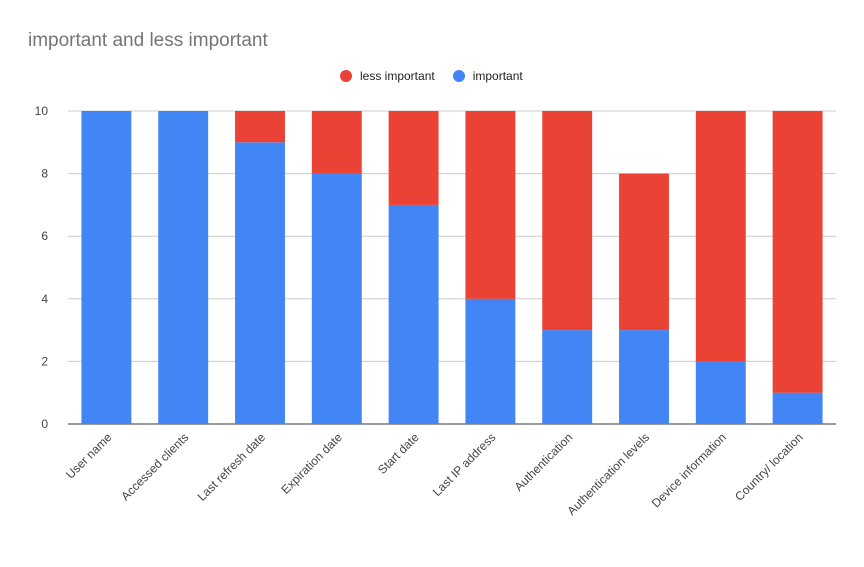 The height and width of the screenshot is (567, 864). Describe the element at coordinates (44, 174) in the screenshot. I see `y-tick-label-8: 8` at that location.